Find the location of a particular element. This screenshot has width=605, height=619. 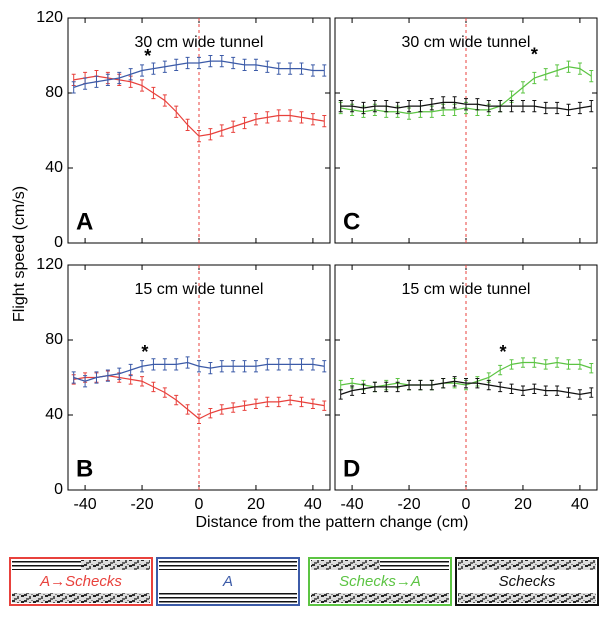

legend-item: Schecks is located at coordinates (527, 581).